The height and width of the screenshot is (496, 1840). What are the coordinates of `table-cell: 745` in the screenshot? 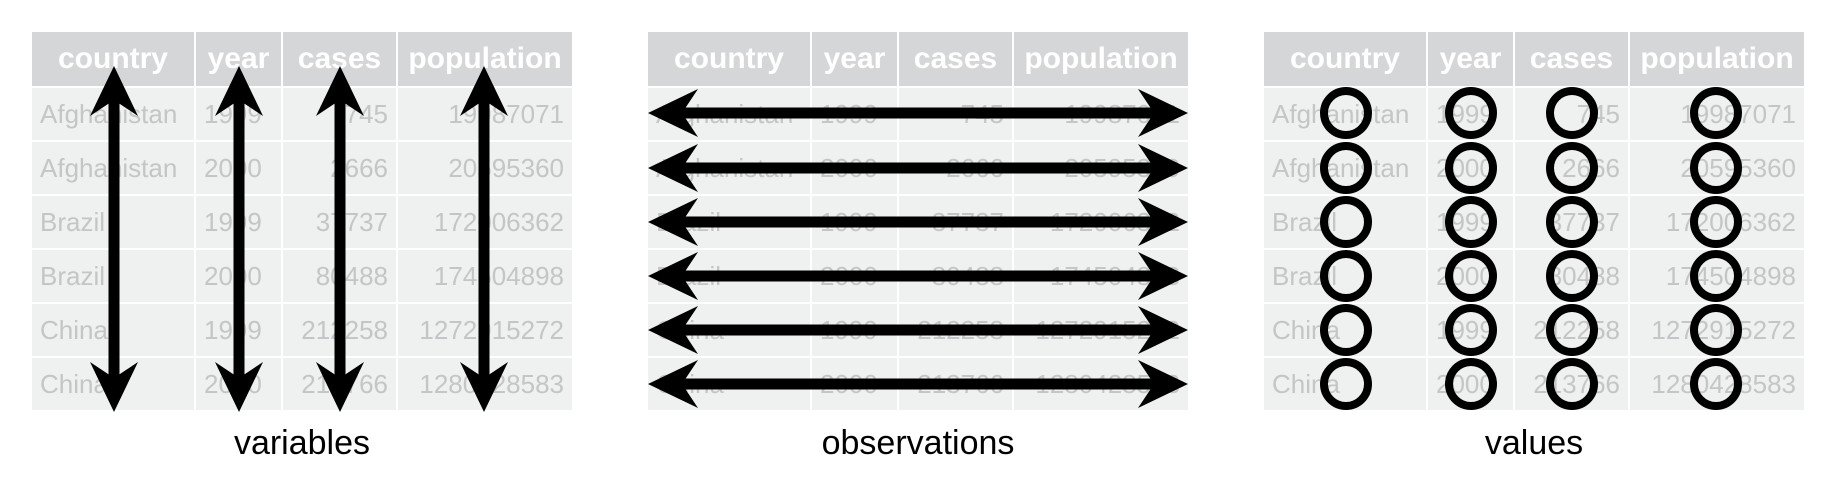 It's located at (1572, 114).